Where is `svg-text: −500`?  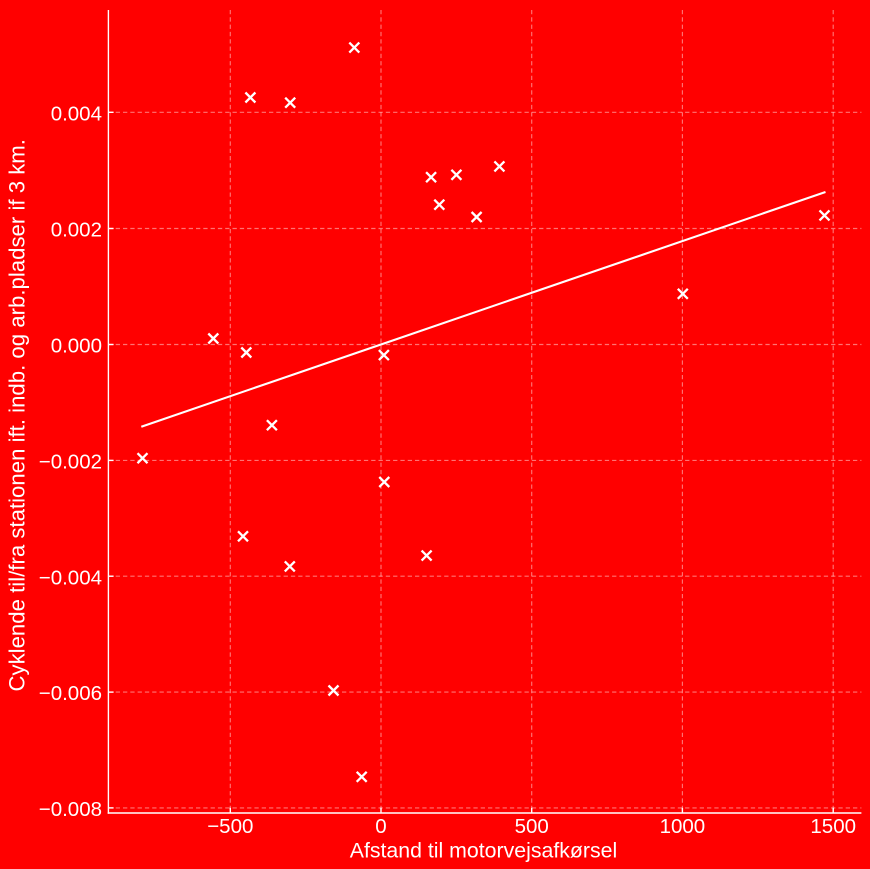 svg-text: −500 is located at coordinates (230, 826).